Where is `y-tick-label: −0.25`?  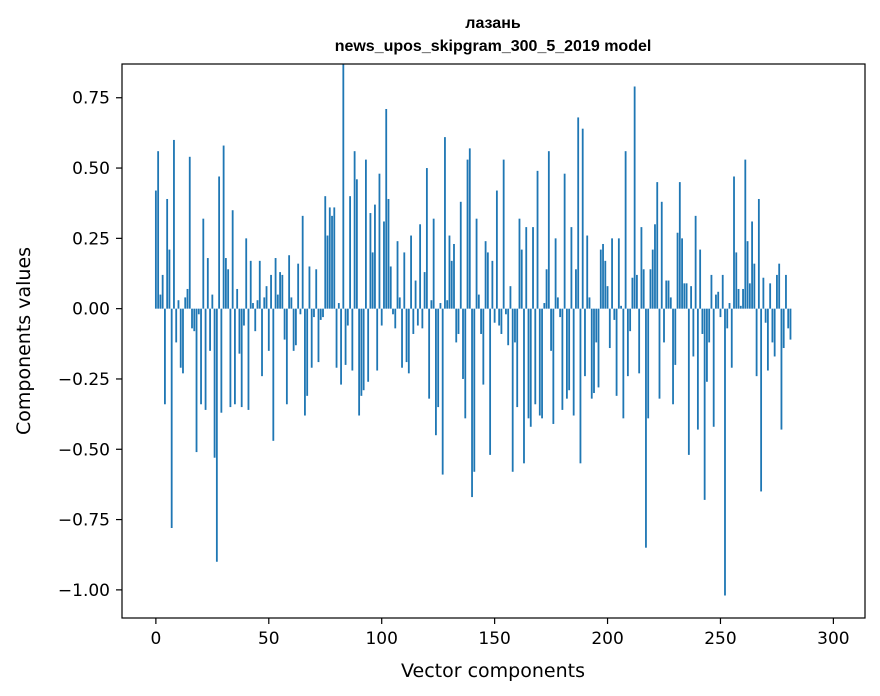 y-tick-label: −0.25 is located at coordinates (84, 380).